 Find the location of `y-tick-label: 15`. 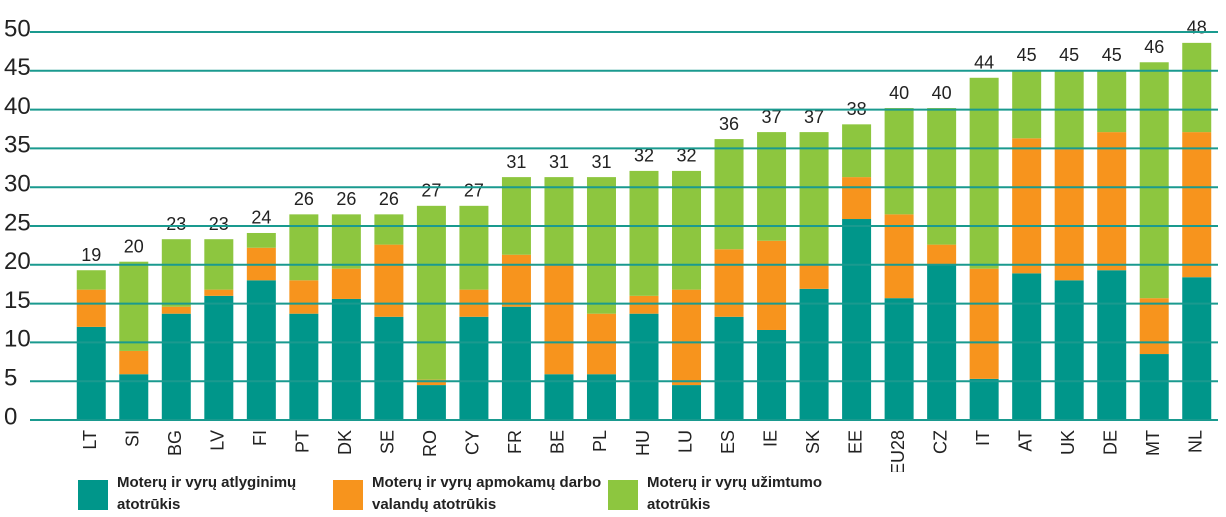

y-tick-label: 15 is located at coordinates (17, 300).